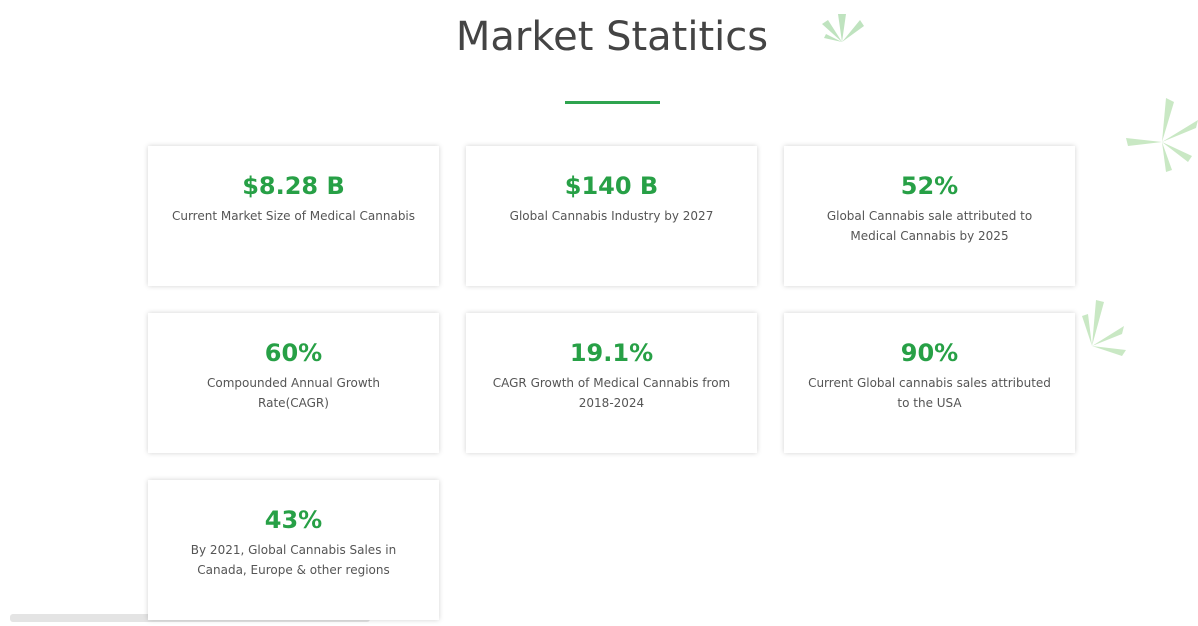  I want to click on stat-description: Current Market Size of Medical Cannabis, so click(293, 216).